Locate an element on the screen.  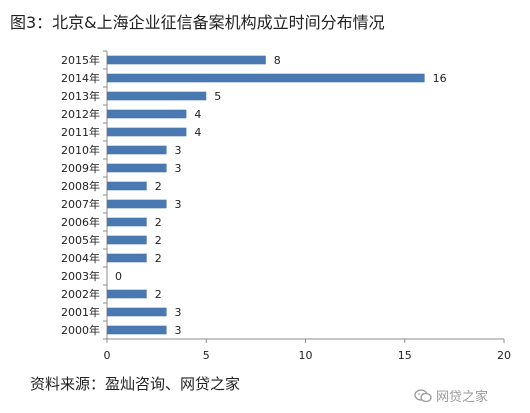
x-tick-label: 10 is located at coordinates (306, 355).